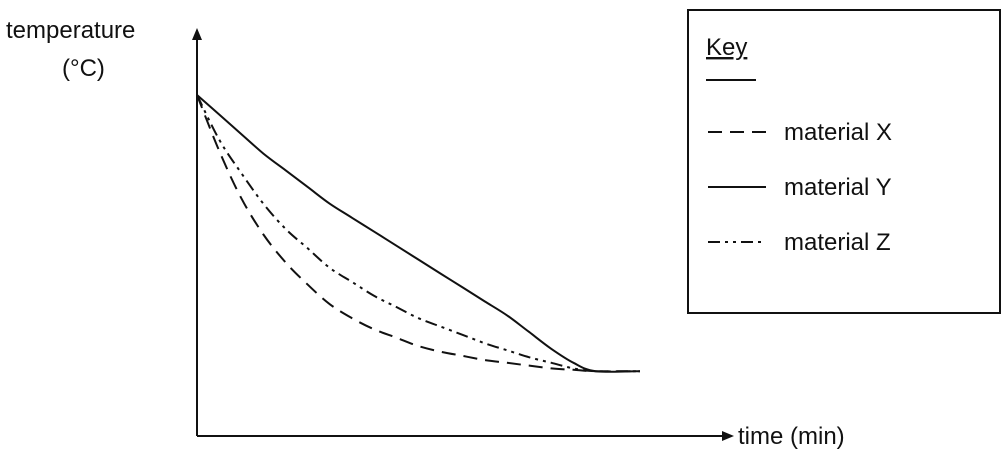 The width and height of the screenshot is (1004, 460). Describe the element at coordinates (70, 30) in the screenshot. I see `y-axis-label-line1: temperature` at that location.